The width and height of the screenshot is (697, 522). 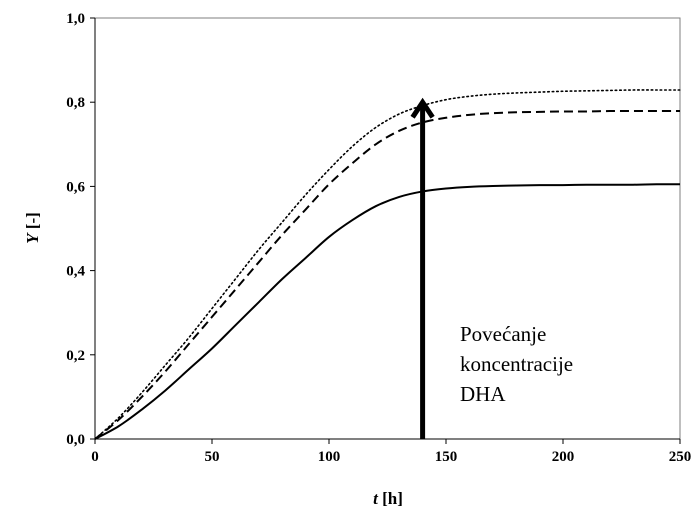 What do you see at coordinates (483, 394) in the screenshot?
I see `annotation-line-3: DHA` at bounding box center [483, 394].